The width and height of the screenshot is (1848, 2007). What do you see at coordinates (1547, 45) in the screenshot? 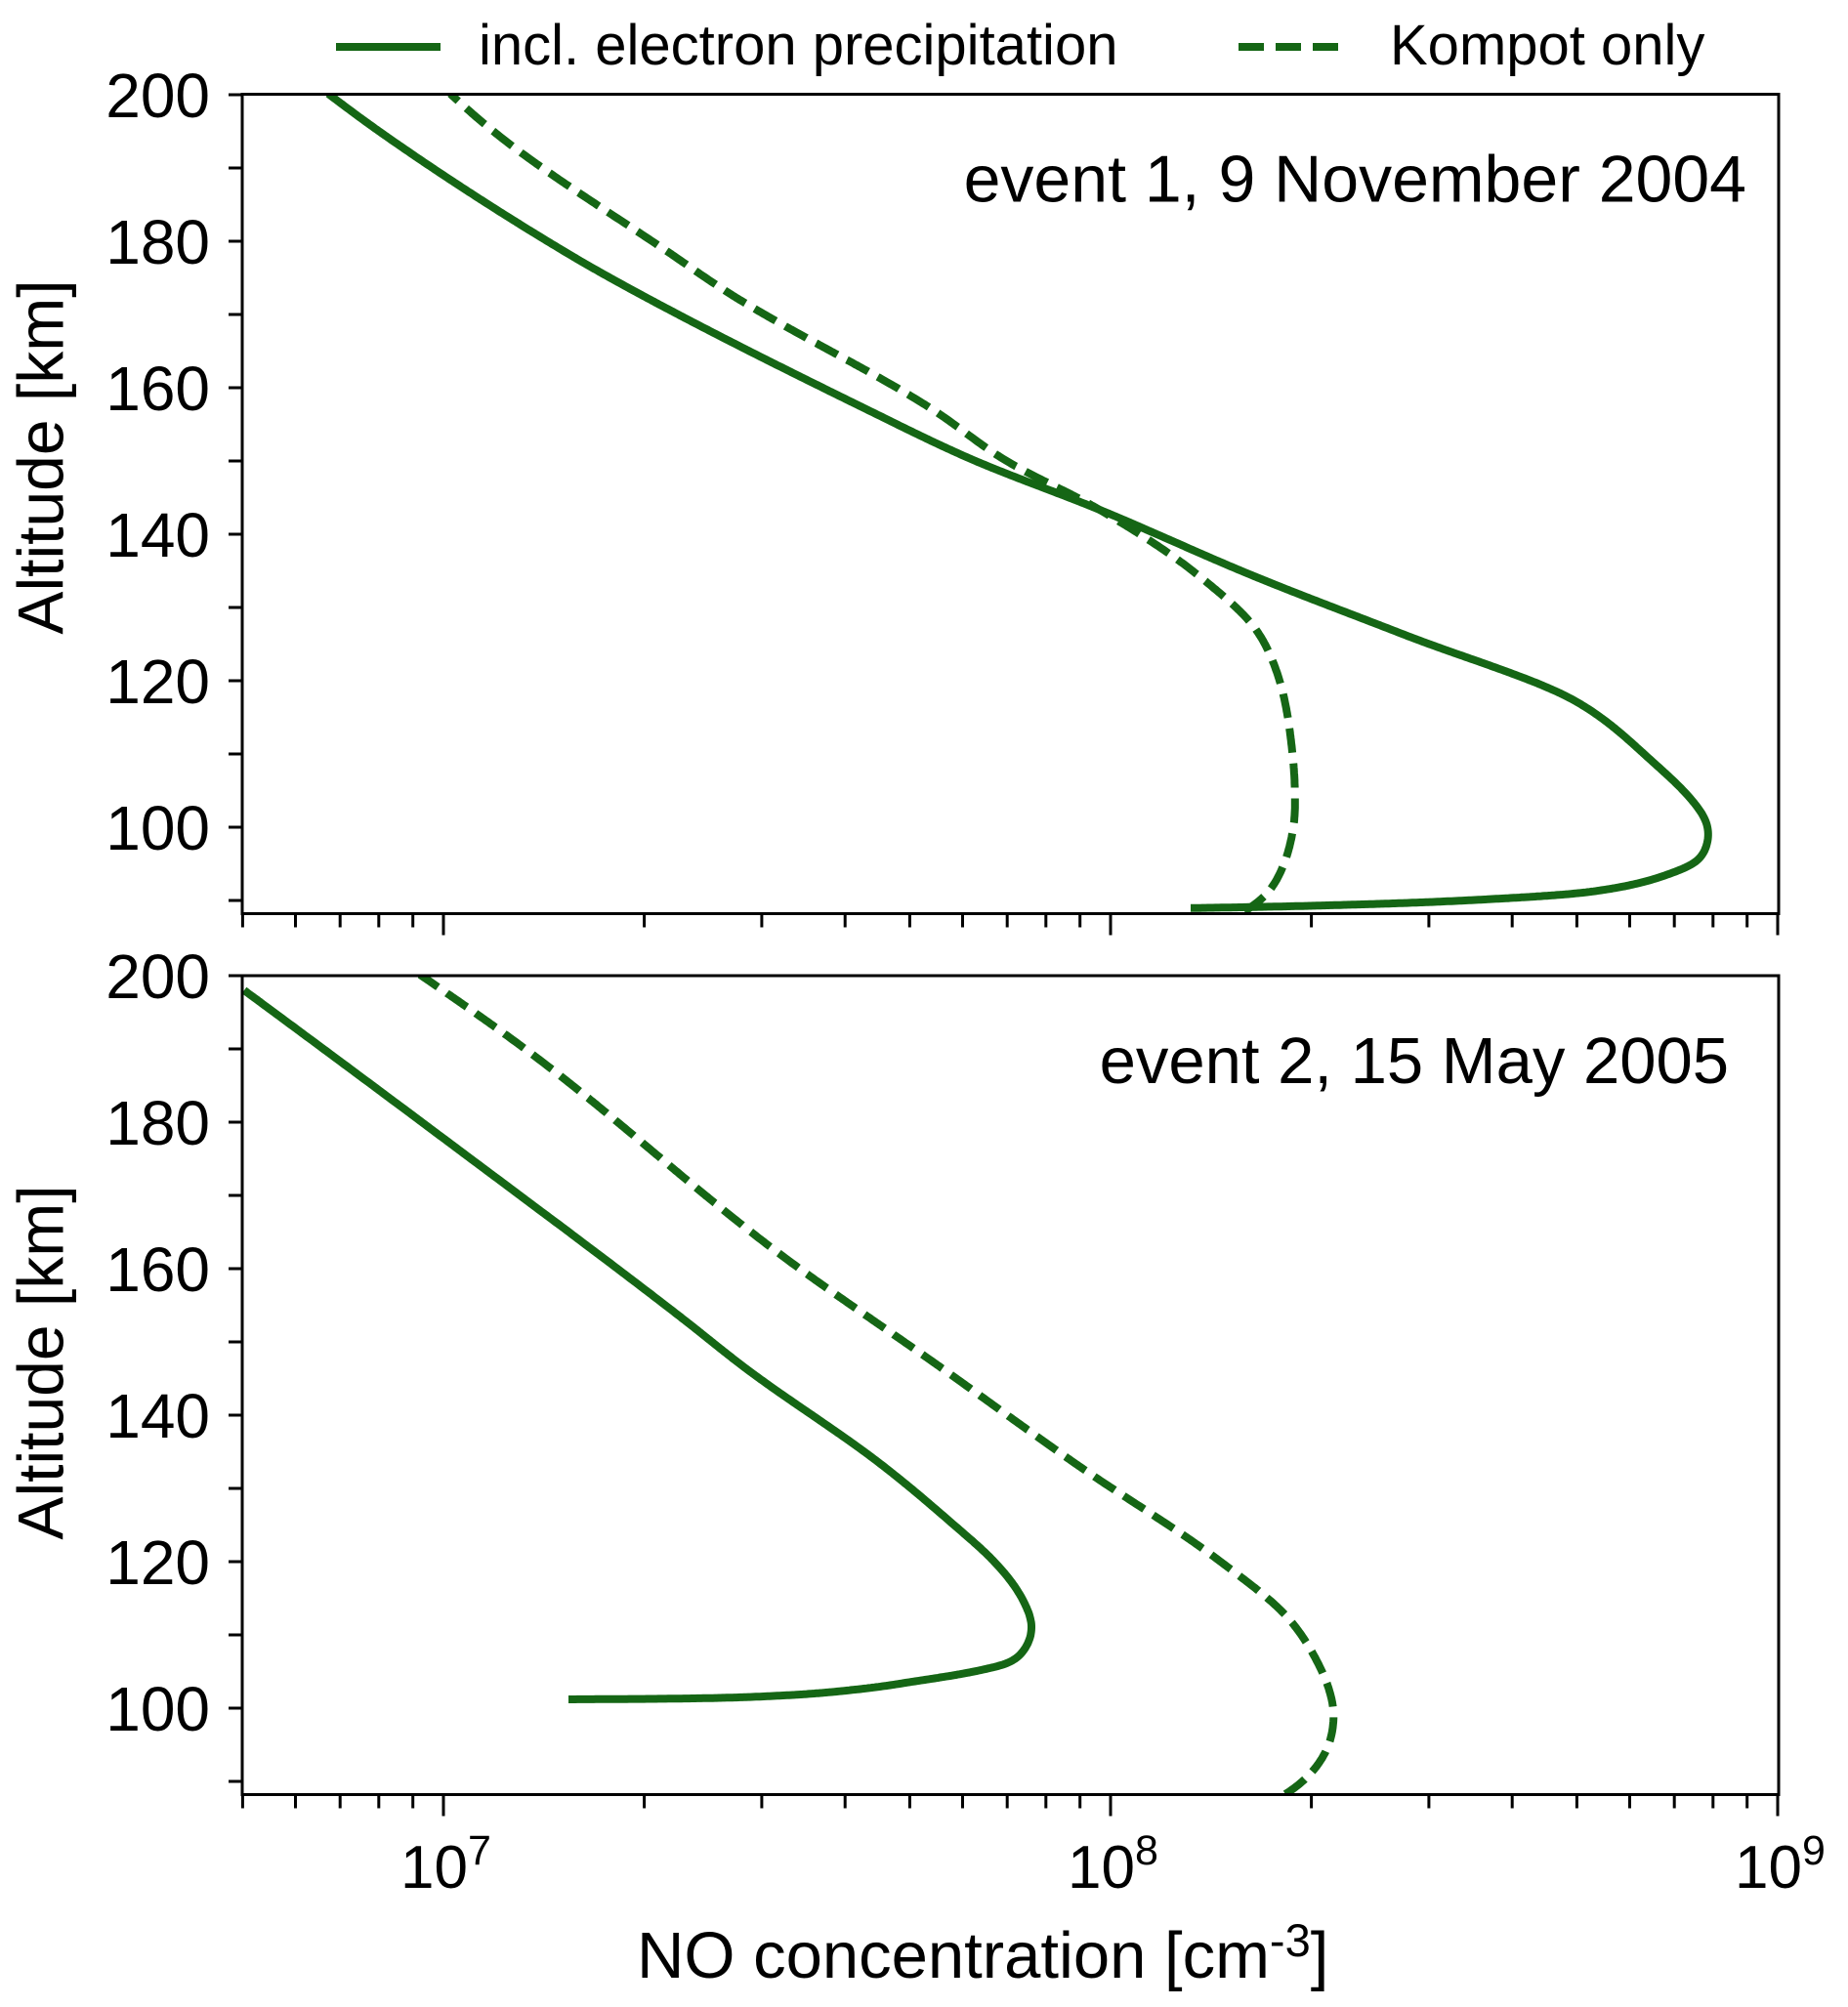
I see `svg-text: Kompot only` at bounding box center [1547, 45].